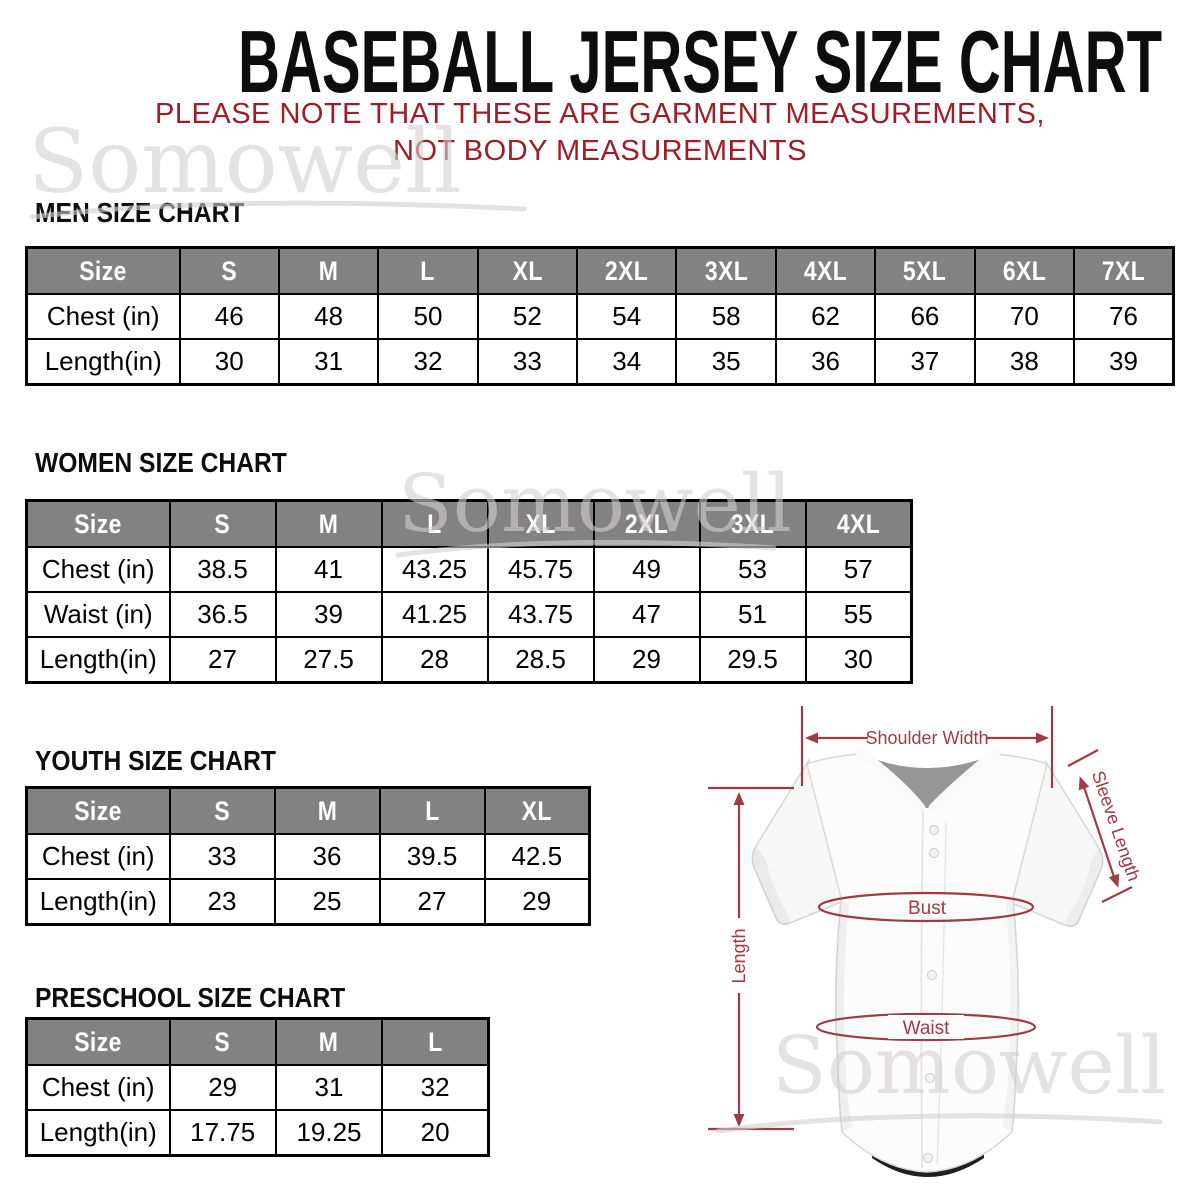 This screenshot has width=1200, height=1200. What do you see at coordinates (1124, 270) in the screenshot?
I see `column-header-7xl: 7XL` at bounding box center [1124, 270].